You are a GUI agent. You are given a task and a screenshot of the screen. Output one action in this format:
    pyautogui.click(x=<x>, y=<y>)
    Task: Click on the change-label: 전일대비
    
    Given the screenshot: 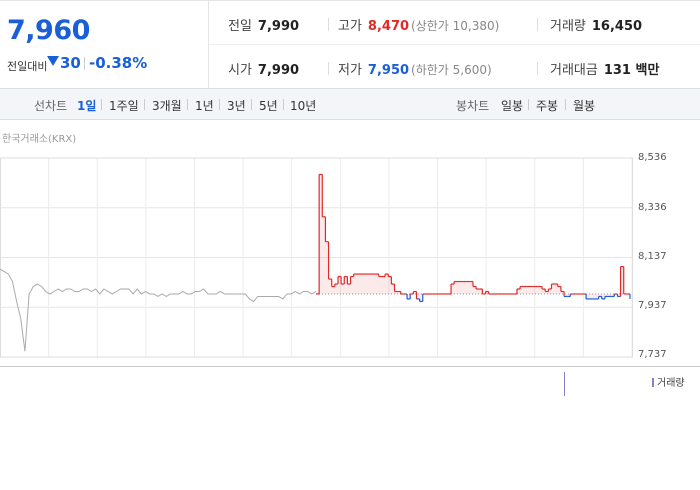 What is the action you would take?
    pyautogui.click(x=27, y=66)
    